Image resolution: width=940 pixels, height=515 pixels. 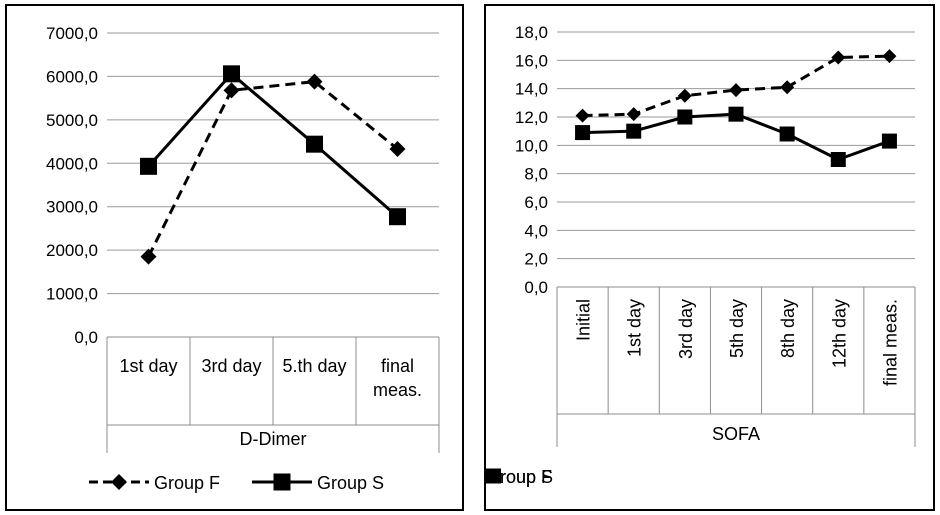 What do you see at coordinates (72, 250) in the screenshot?
I see `y-tick-label: 2000,0` at bounding box center [72, 250].